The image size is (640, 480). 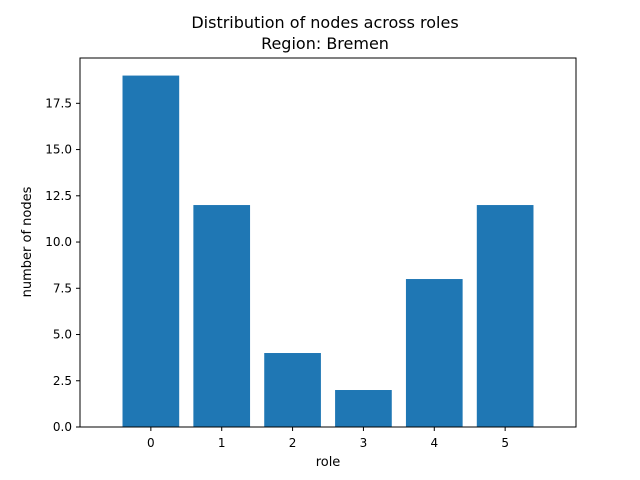 What do you see at coordinates (58, 150) in the screenshot?
I see `y-tick-label: 15.0` at bounding box center [58, 150].